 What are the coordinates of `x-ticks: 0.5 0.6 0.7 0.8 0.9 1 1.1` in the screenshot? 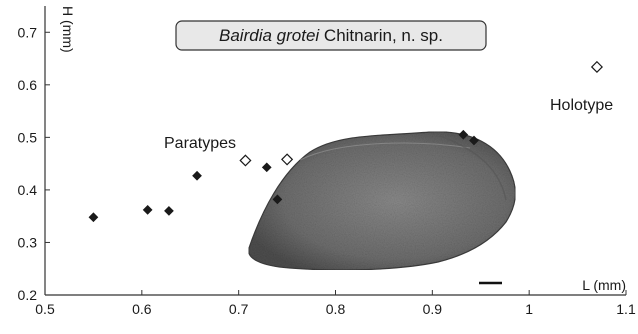 It's located at (335, 303).